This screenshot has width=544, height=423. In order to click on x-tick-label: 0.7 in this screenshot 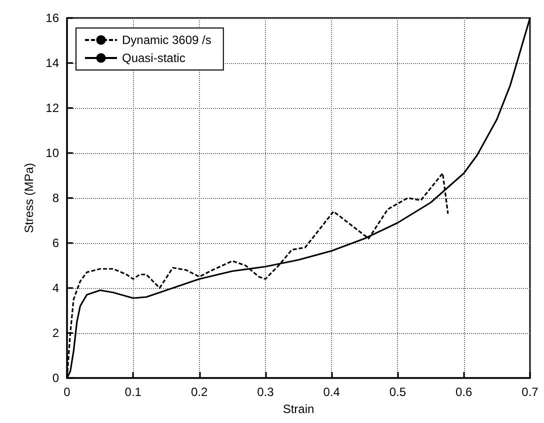, I will do `click(530, 392)`.